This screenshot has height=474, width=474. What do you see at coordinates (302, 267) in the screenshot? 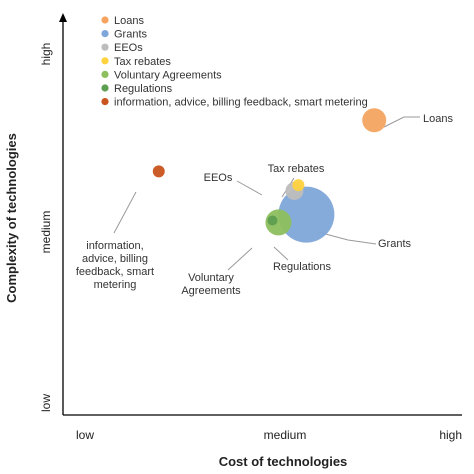
I see `annotation-label: Regulations` at bounding box center [302, 267].